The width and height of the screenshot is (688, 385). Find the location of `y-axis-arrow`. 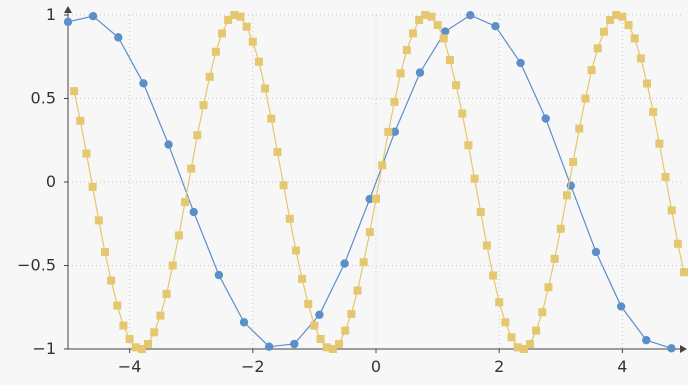

y-axis-arrow is located at coordinates (68, 9).